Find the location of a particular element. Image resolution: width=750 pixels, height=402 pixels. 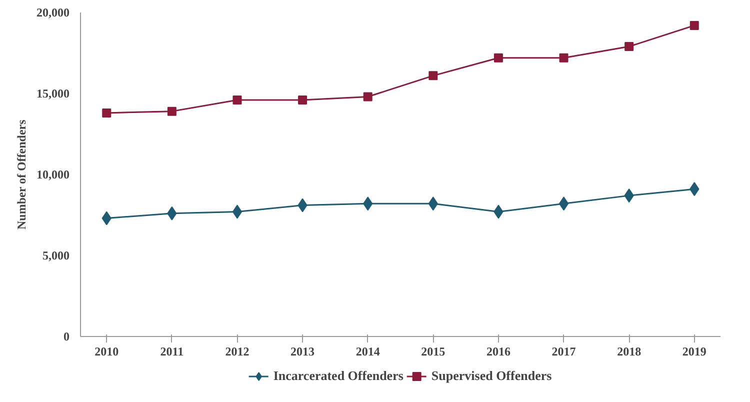

x-tick-label: 2017 is located at coordinates (564, 351).